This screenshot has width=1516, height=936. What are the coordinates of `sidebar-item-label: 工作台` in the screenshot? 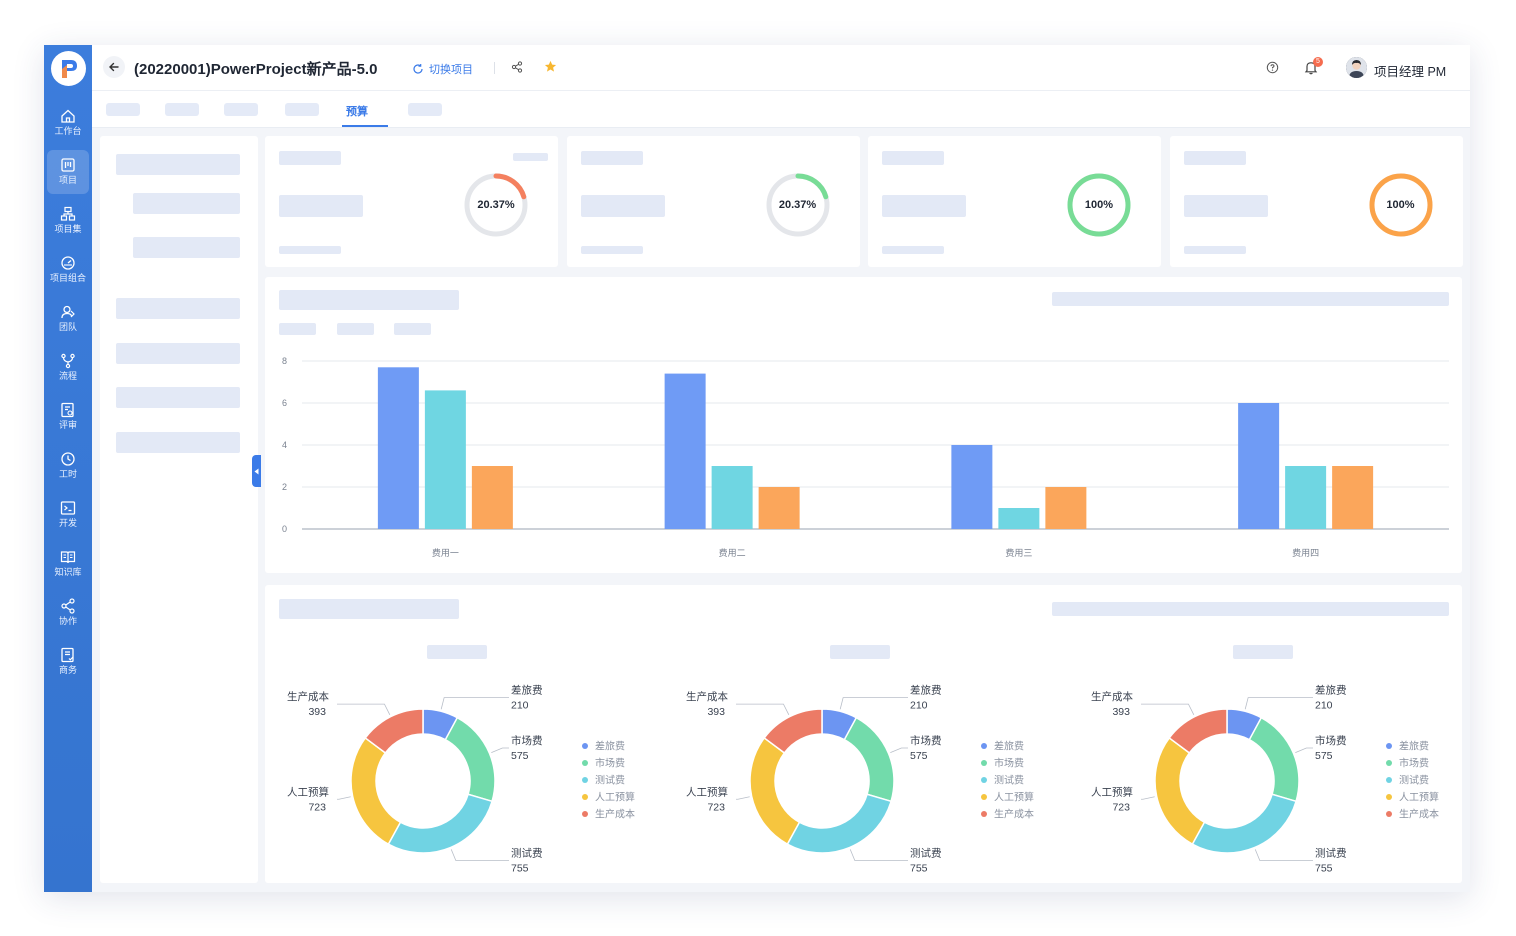 It's located at (68, 131).